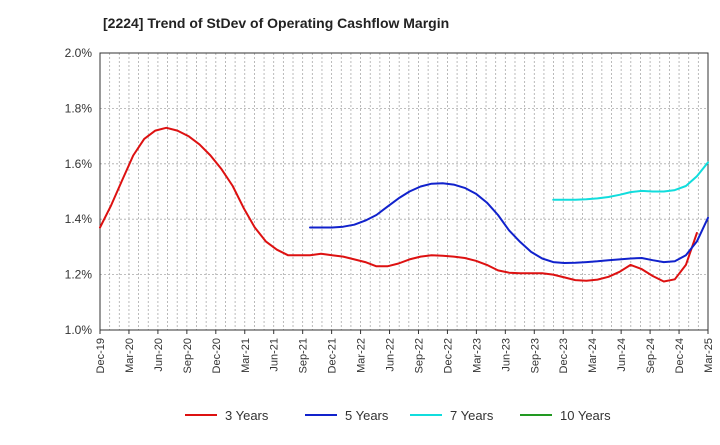  I want to click on x-tick-label: Sep-23, so click(535, 355).